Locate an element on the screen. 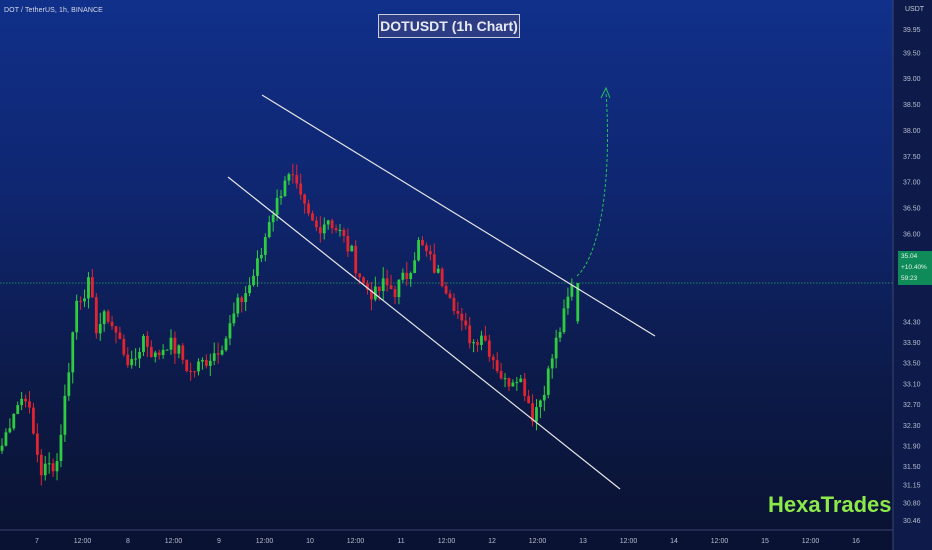  current-price-countdown: 59:23 is located at coordinates (909, 278).